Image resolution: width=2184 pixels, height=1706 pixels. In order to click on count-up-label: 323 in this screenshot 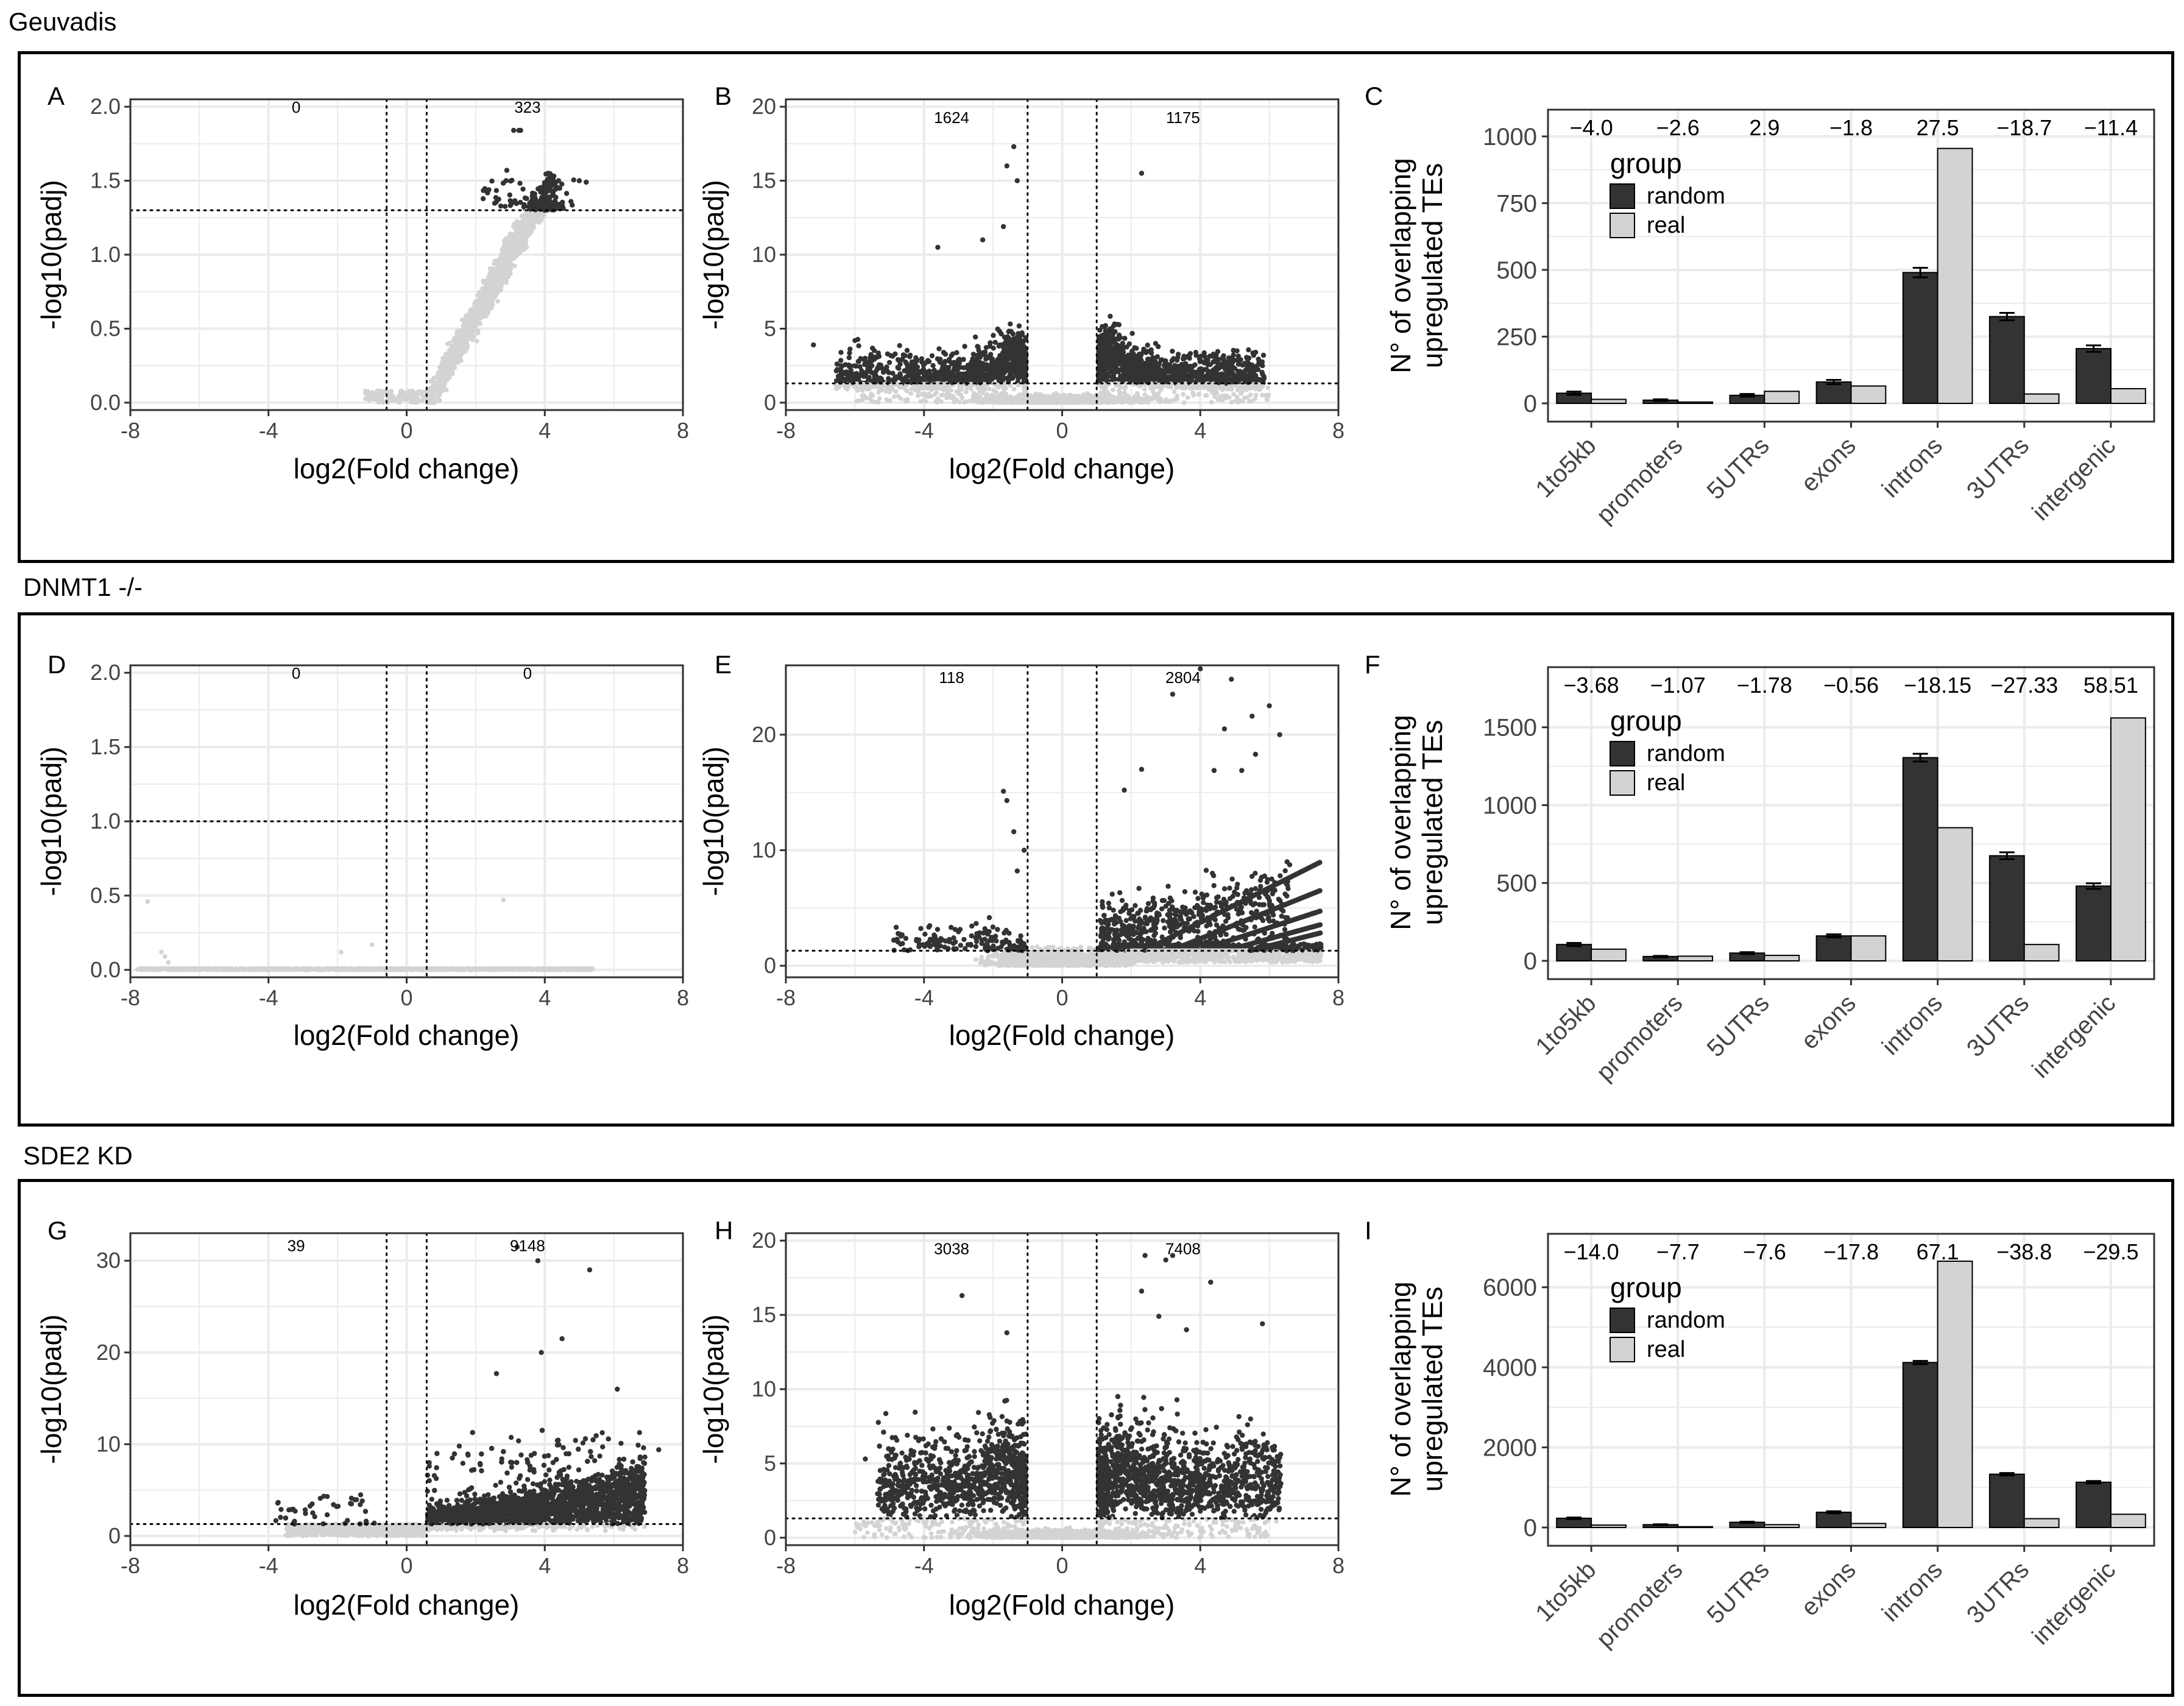, I will do `click(527, 107)`.